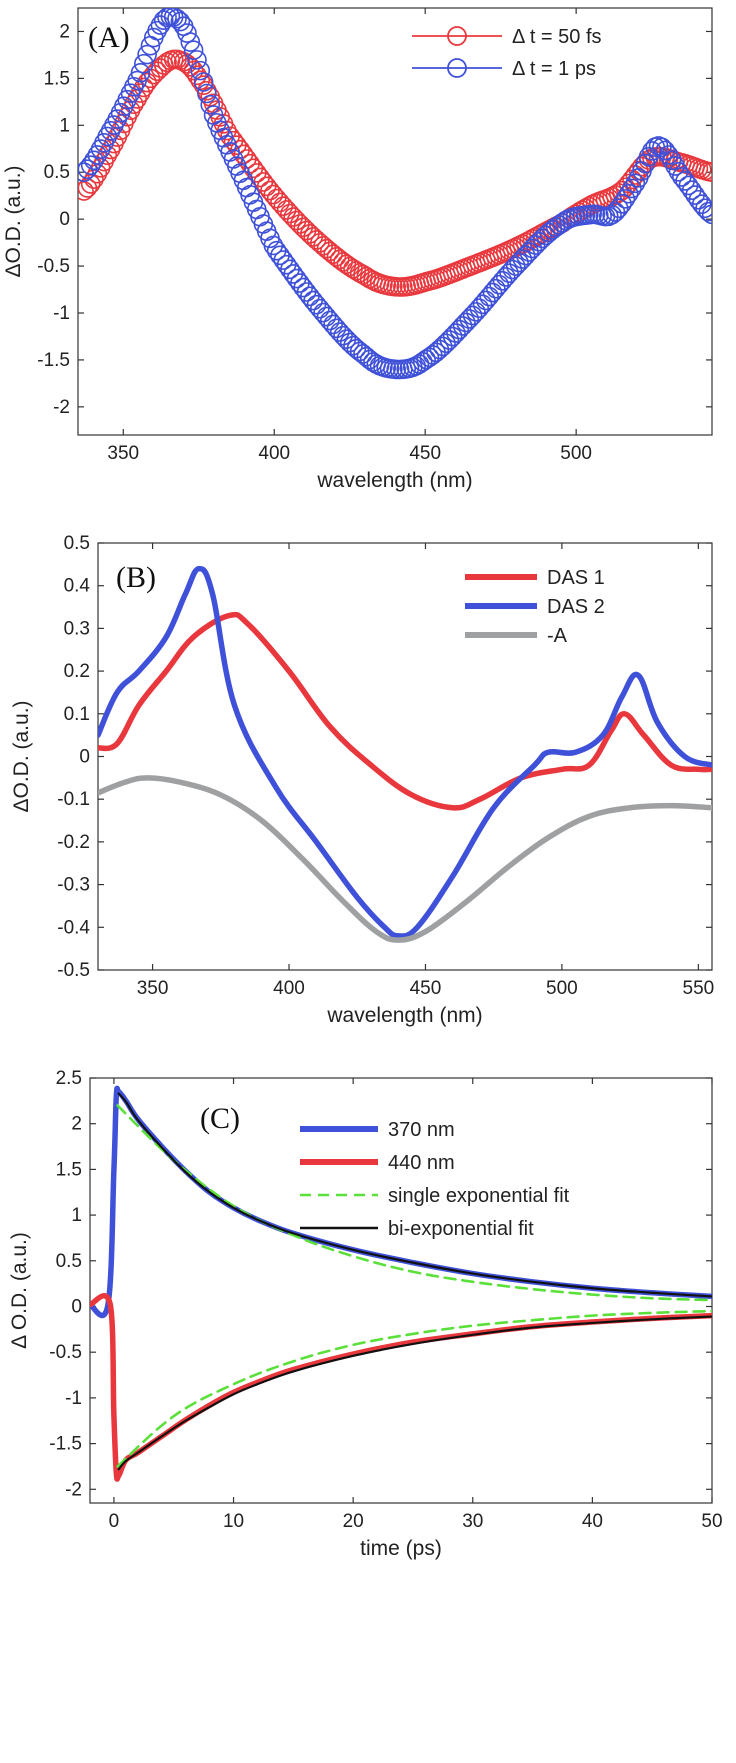  Describe the element at coordinates (109, 37) in the screenshot. I see `panel-label: (A)` at that location.